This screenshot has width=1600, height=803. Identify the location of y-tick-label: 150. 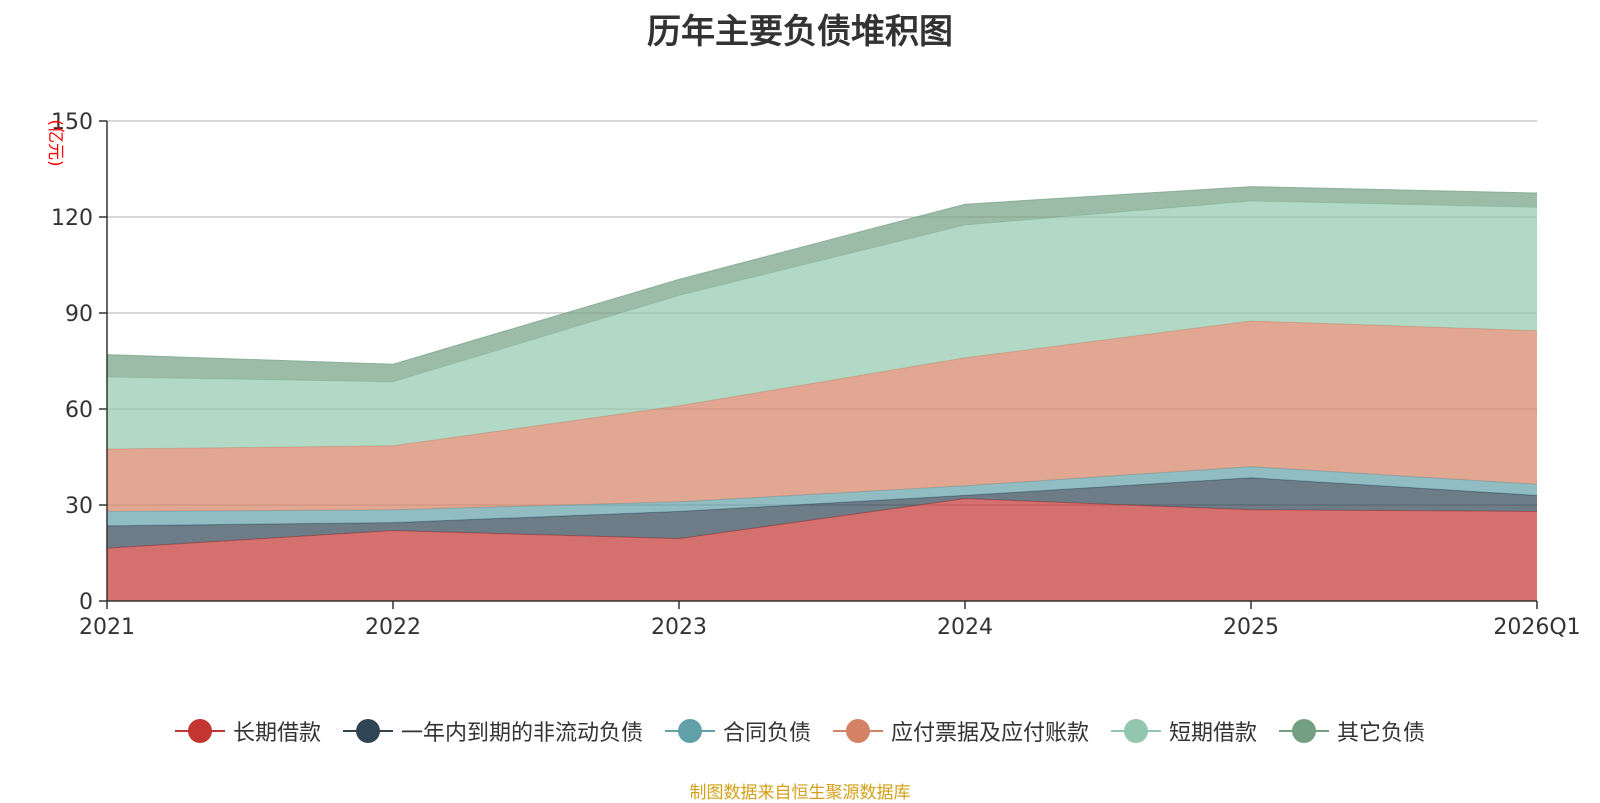
(72, 122).